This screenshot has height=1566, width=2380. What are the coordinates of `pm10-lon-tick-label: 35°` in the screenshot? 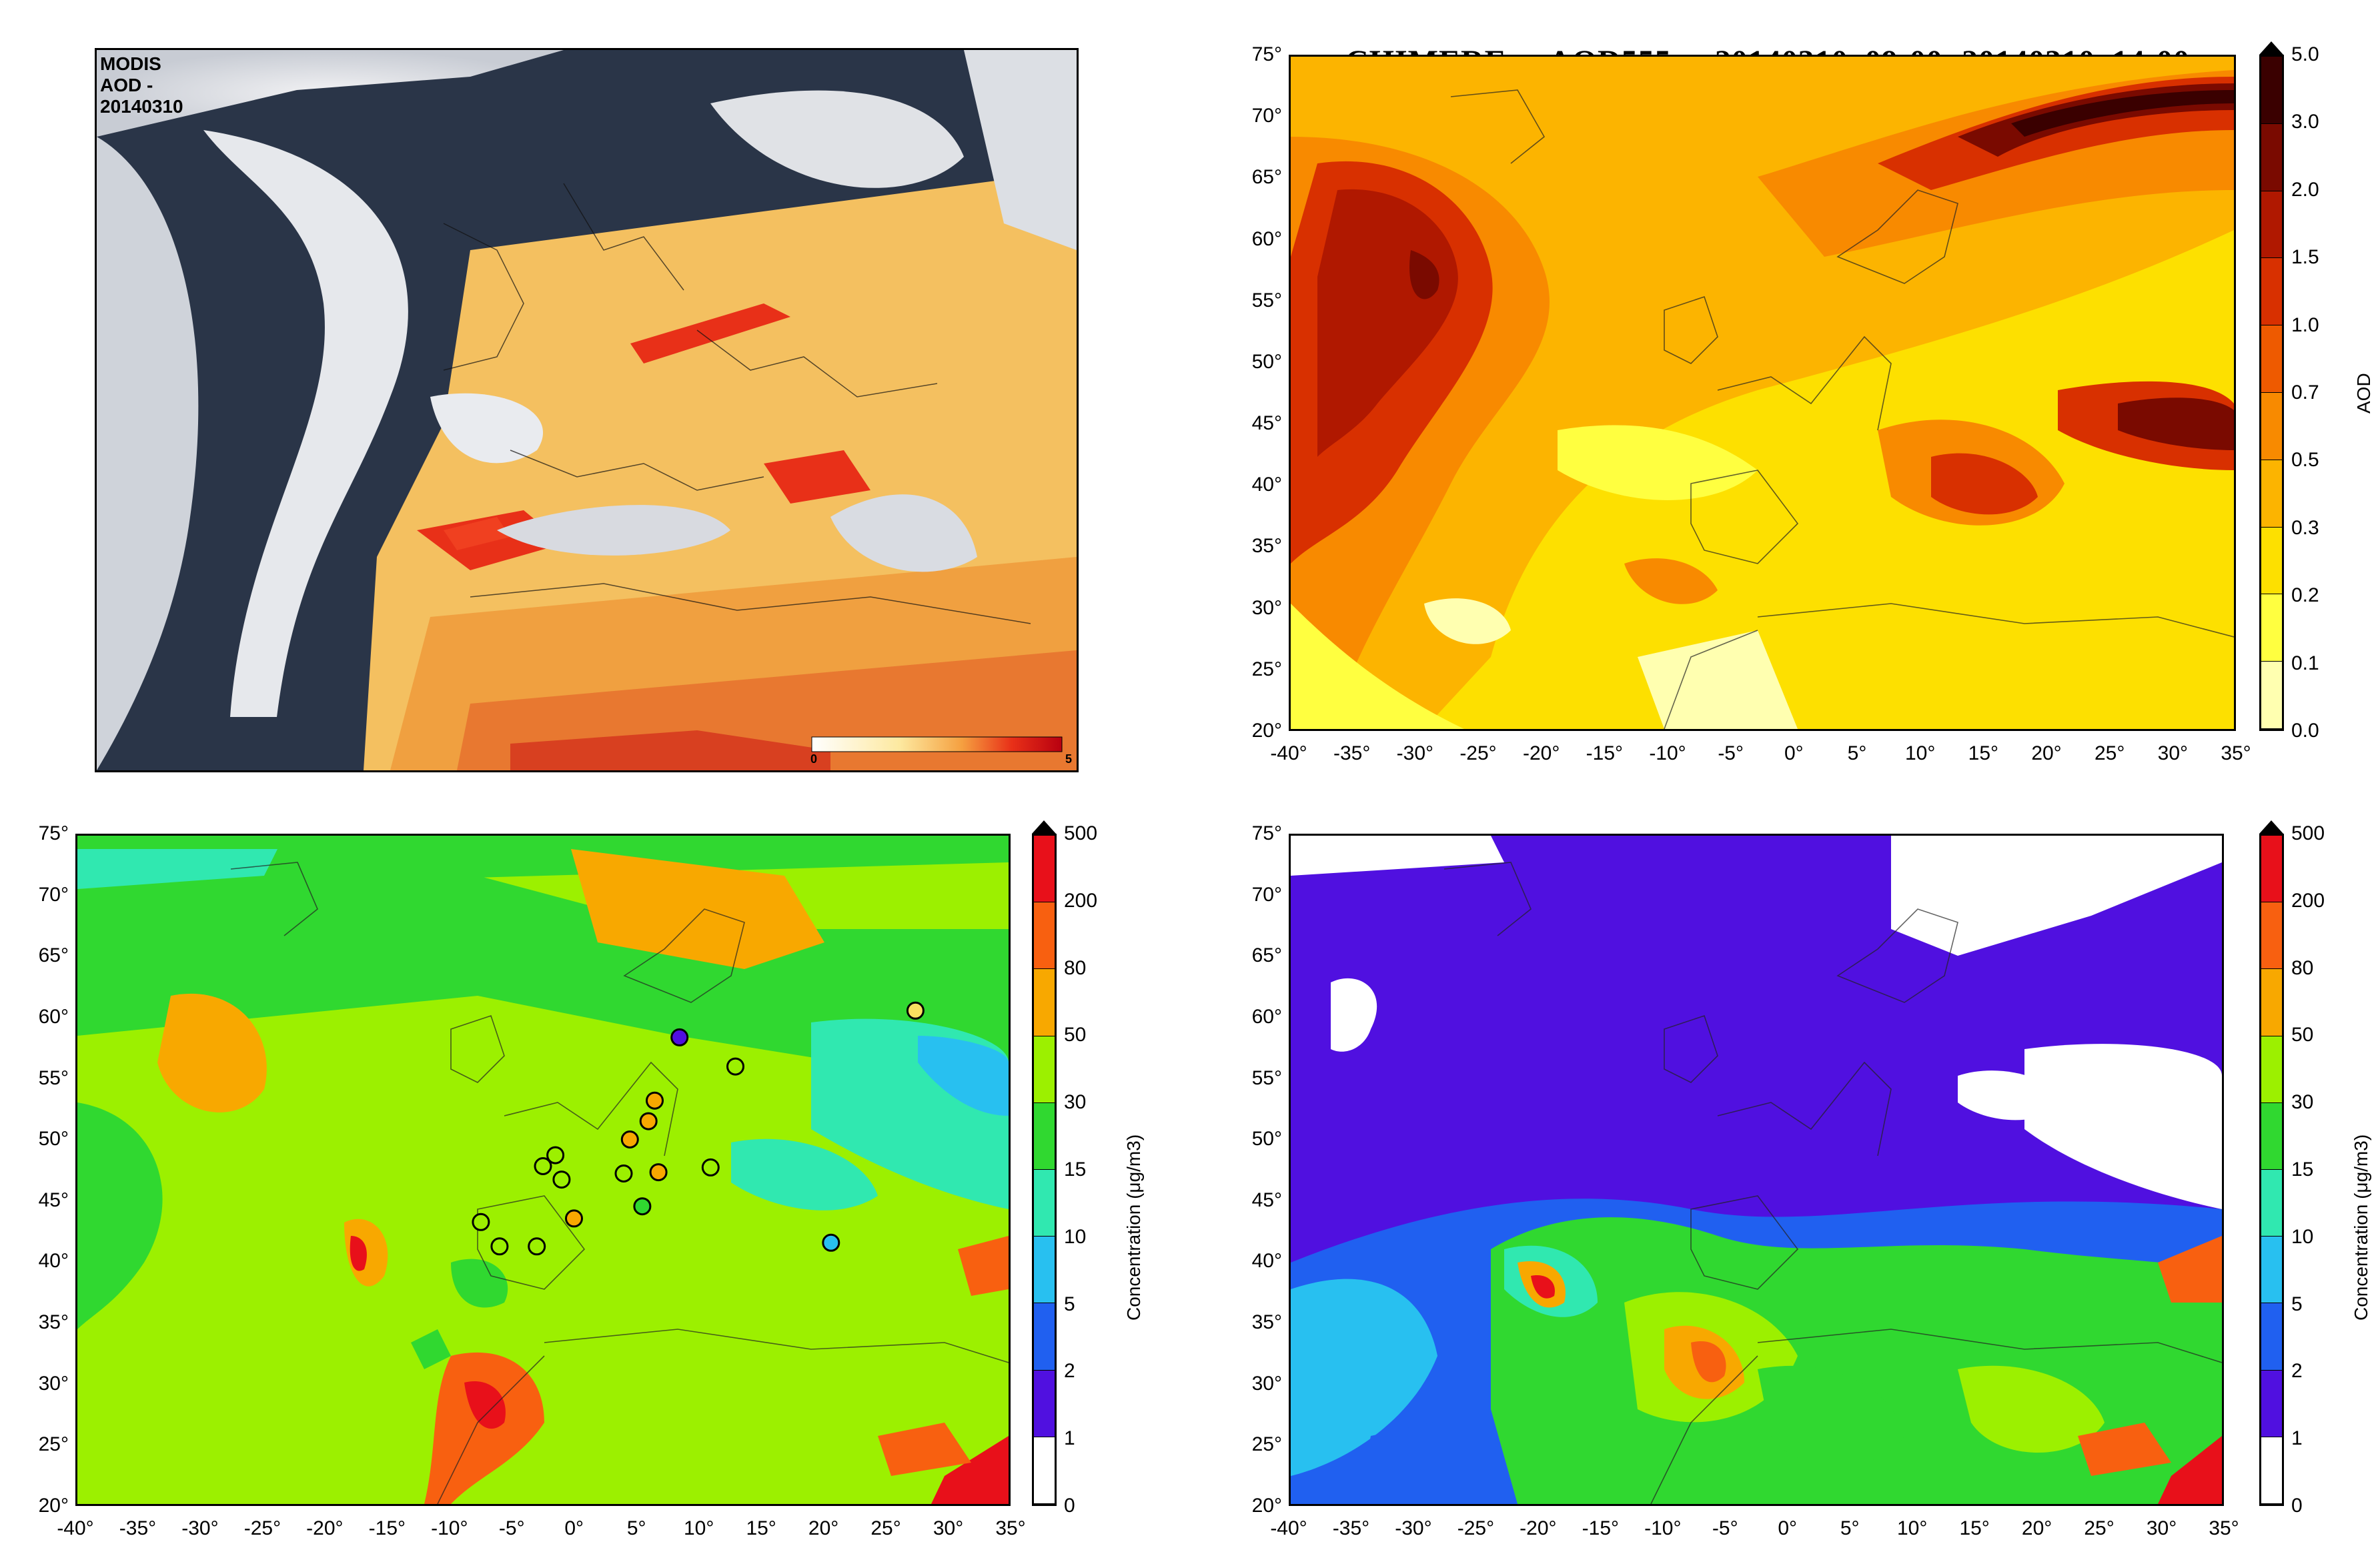 It's located at (1010, 1528).